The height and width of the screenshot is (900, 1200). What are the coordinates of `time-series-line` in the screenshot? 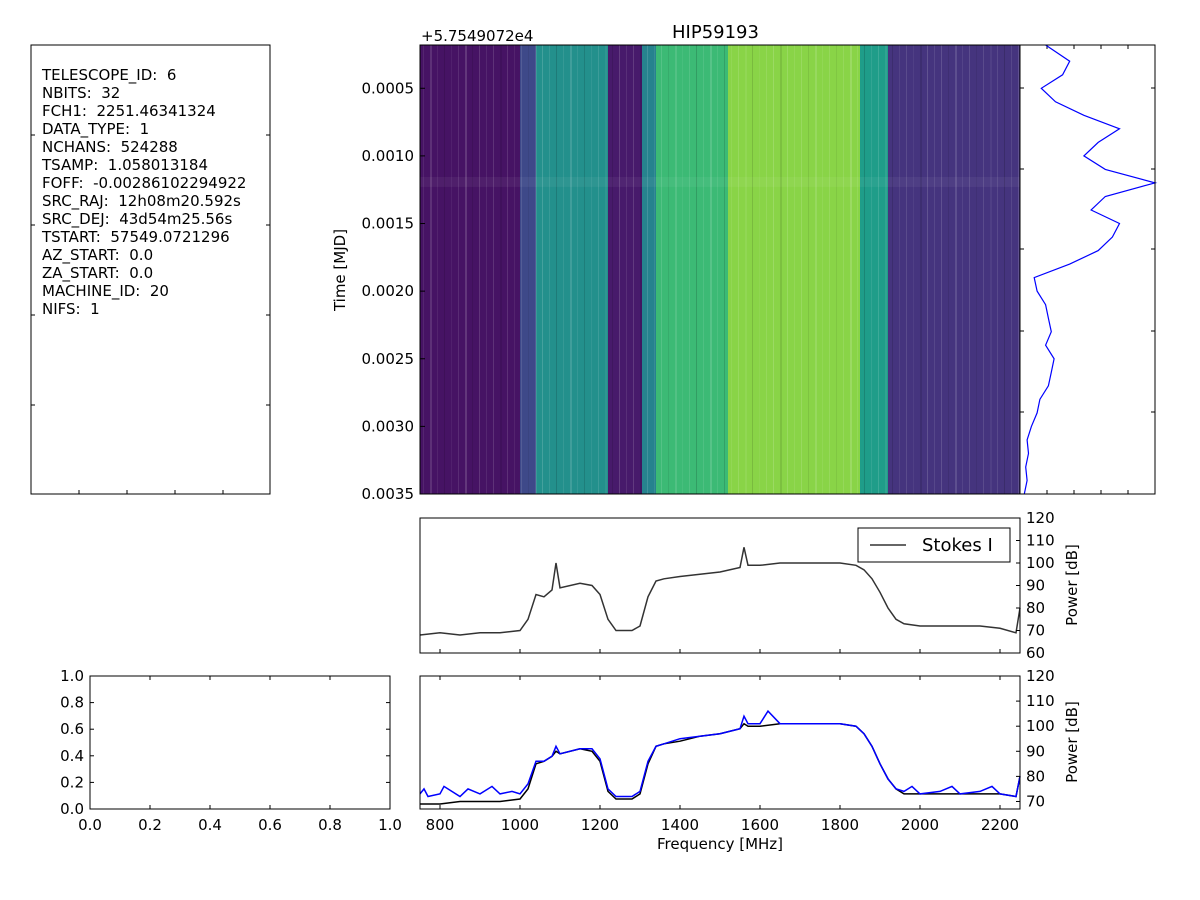 It's located at (1090, 269).